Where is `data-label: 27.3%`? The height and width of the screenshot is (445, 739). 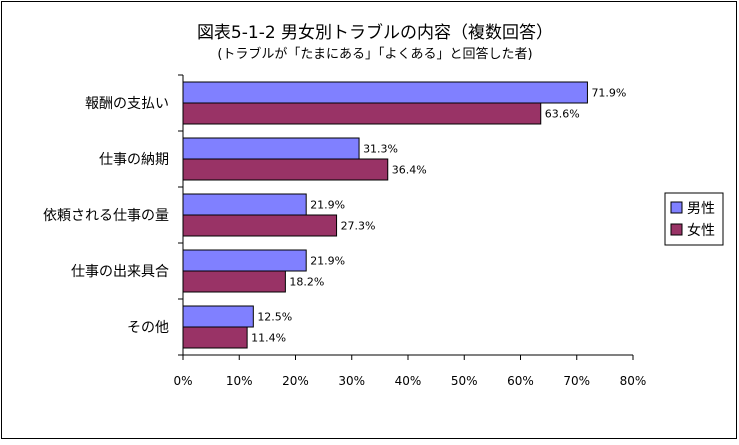
data-label: 27.3% is located at coordinates (358, 226).